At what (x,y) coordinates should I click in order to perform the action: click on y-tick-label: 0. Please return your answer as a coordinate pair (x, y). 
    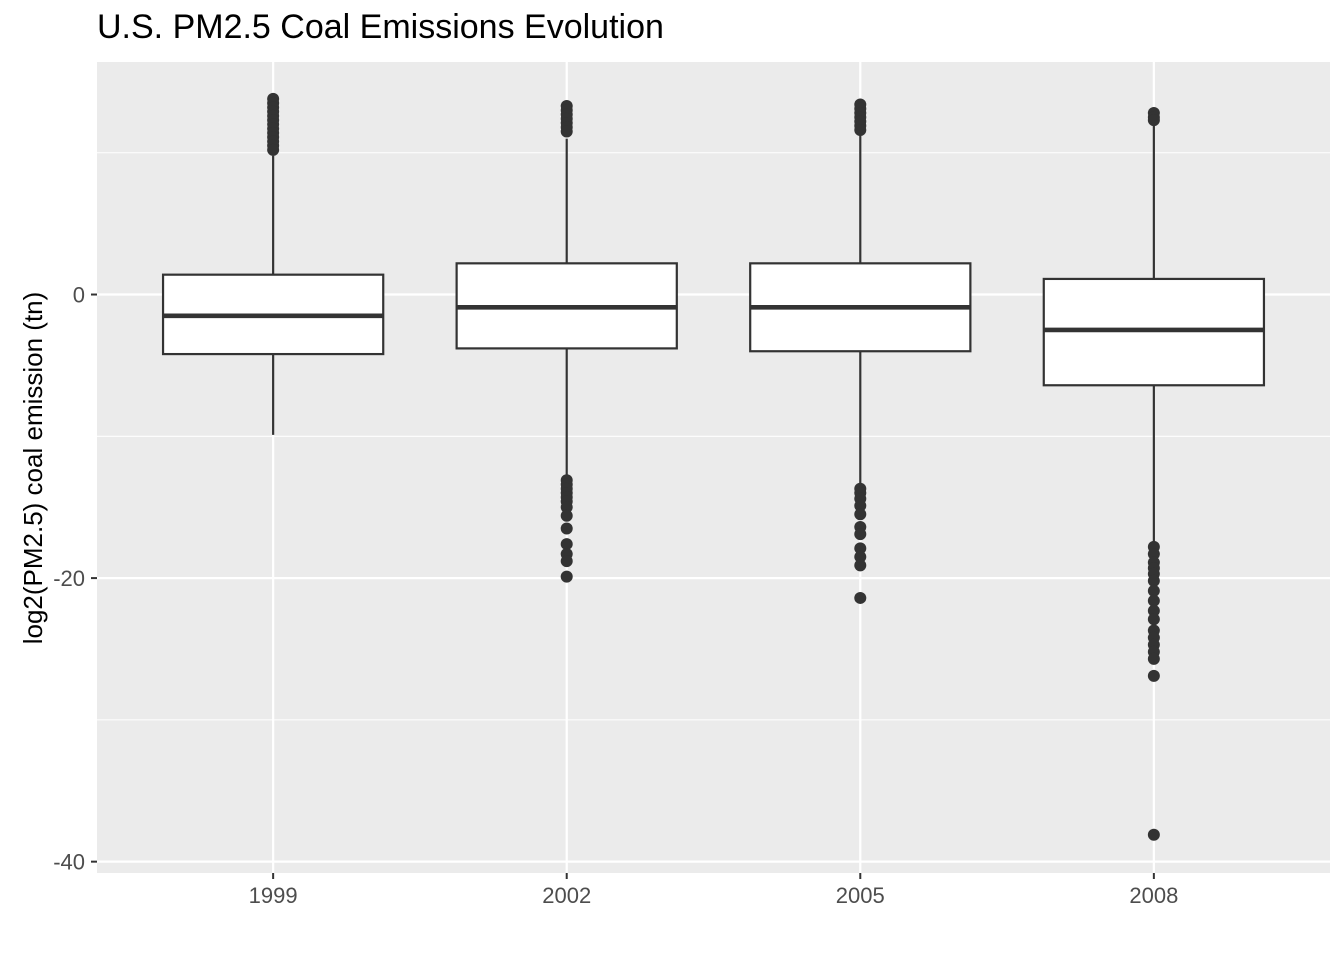
    Looking at the image, I should click on (79, 295).